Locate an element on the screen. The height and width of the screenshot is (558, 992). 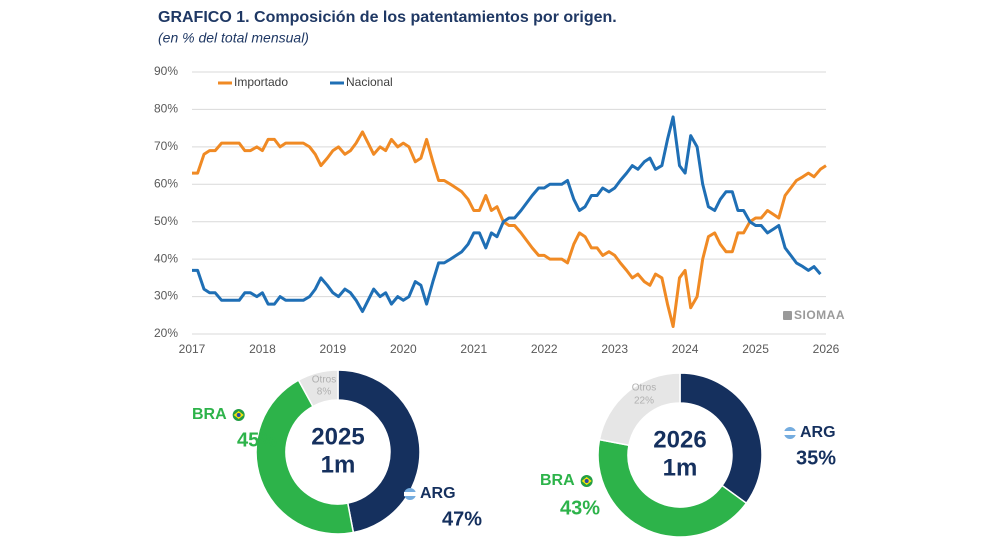
x-tick-label: 2021 is located at coordinates (473, 349).